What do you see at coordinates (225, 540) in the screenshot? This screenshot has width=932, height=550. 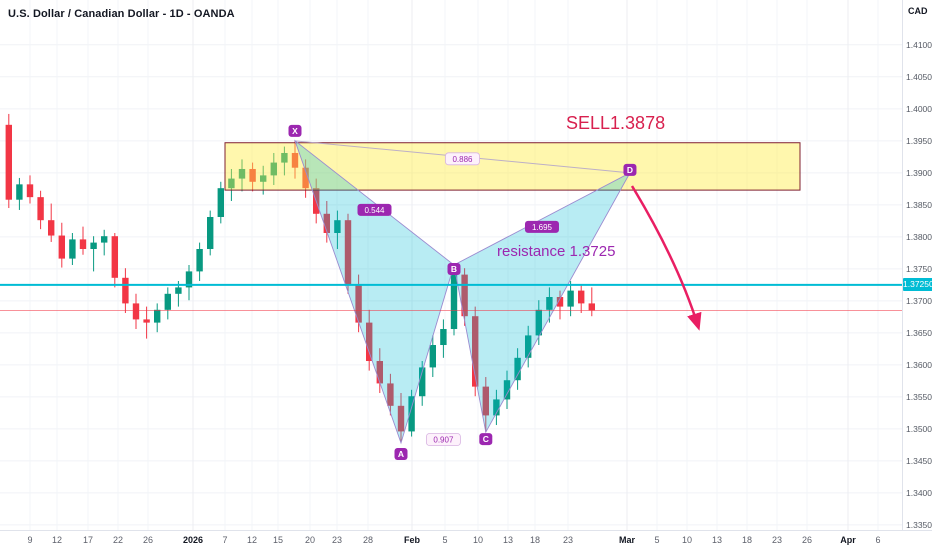 I see `time-axis-label: 7` at bounding box center [225, 540].